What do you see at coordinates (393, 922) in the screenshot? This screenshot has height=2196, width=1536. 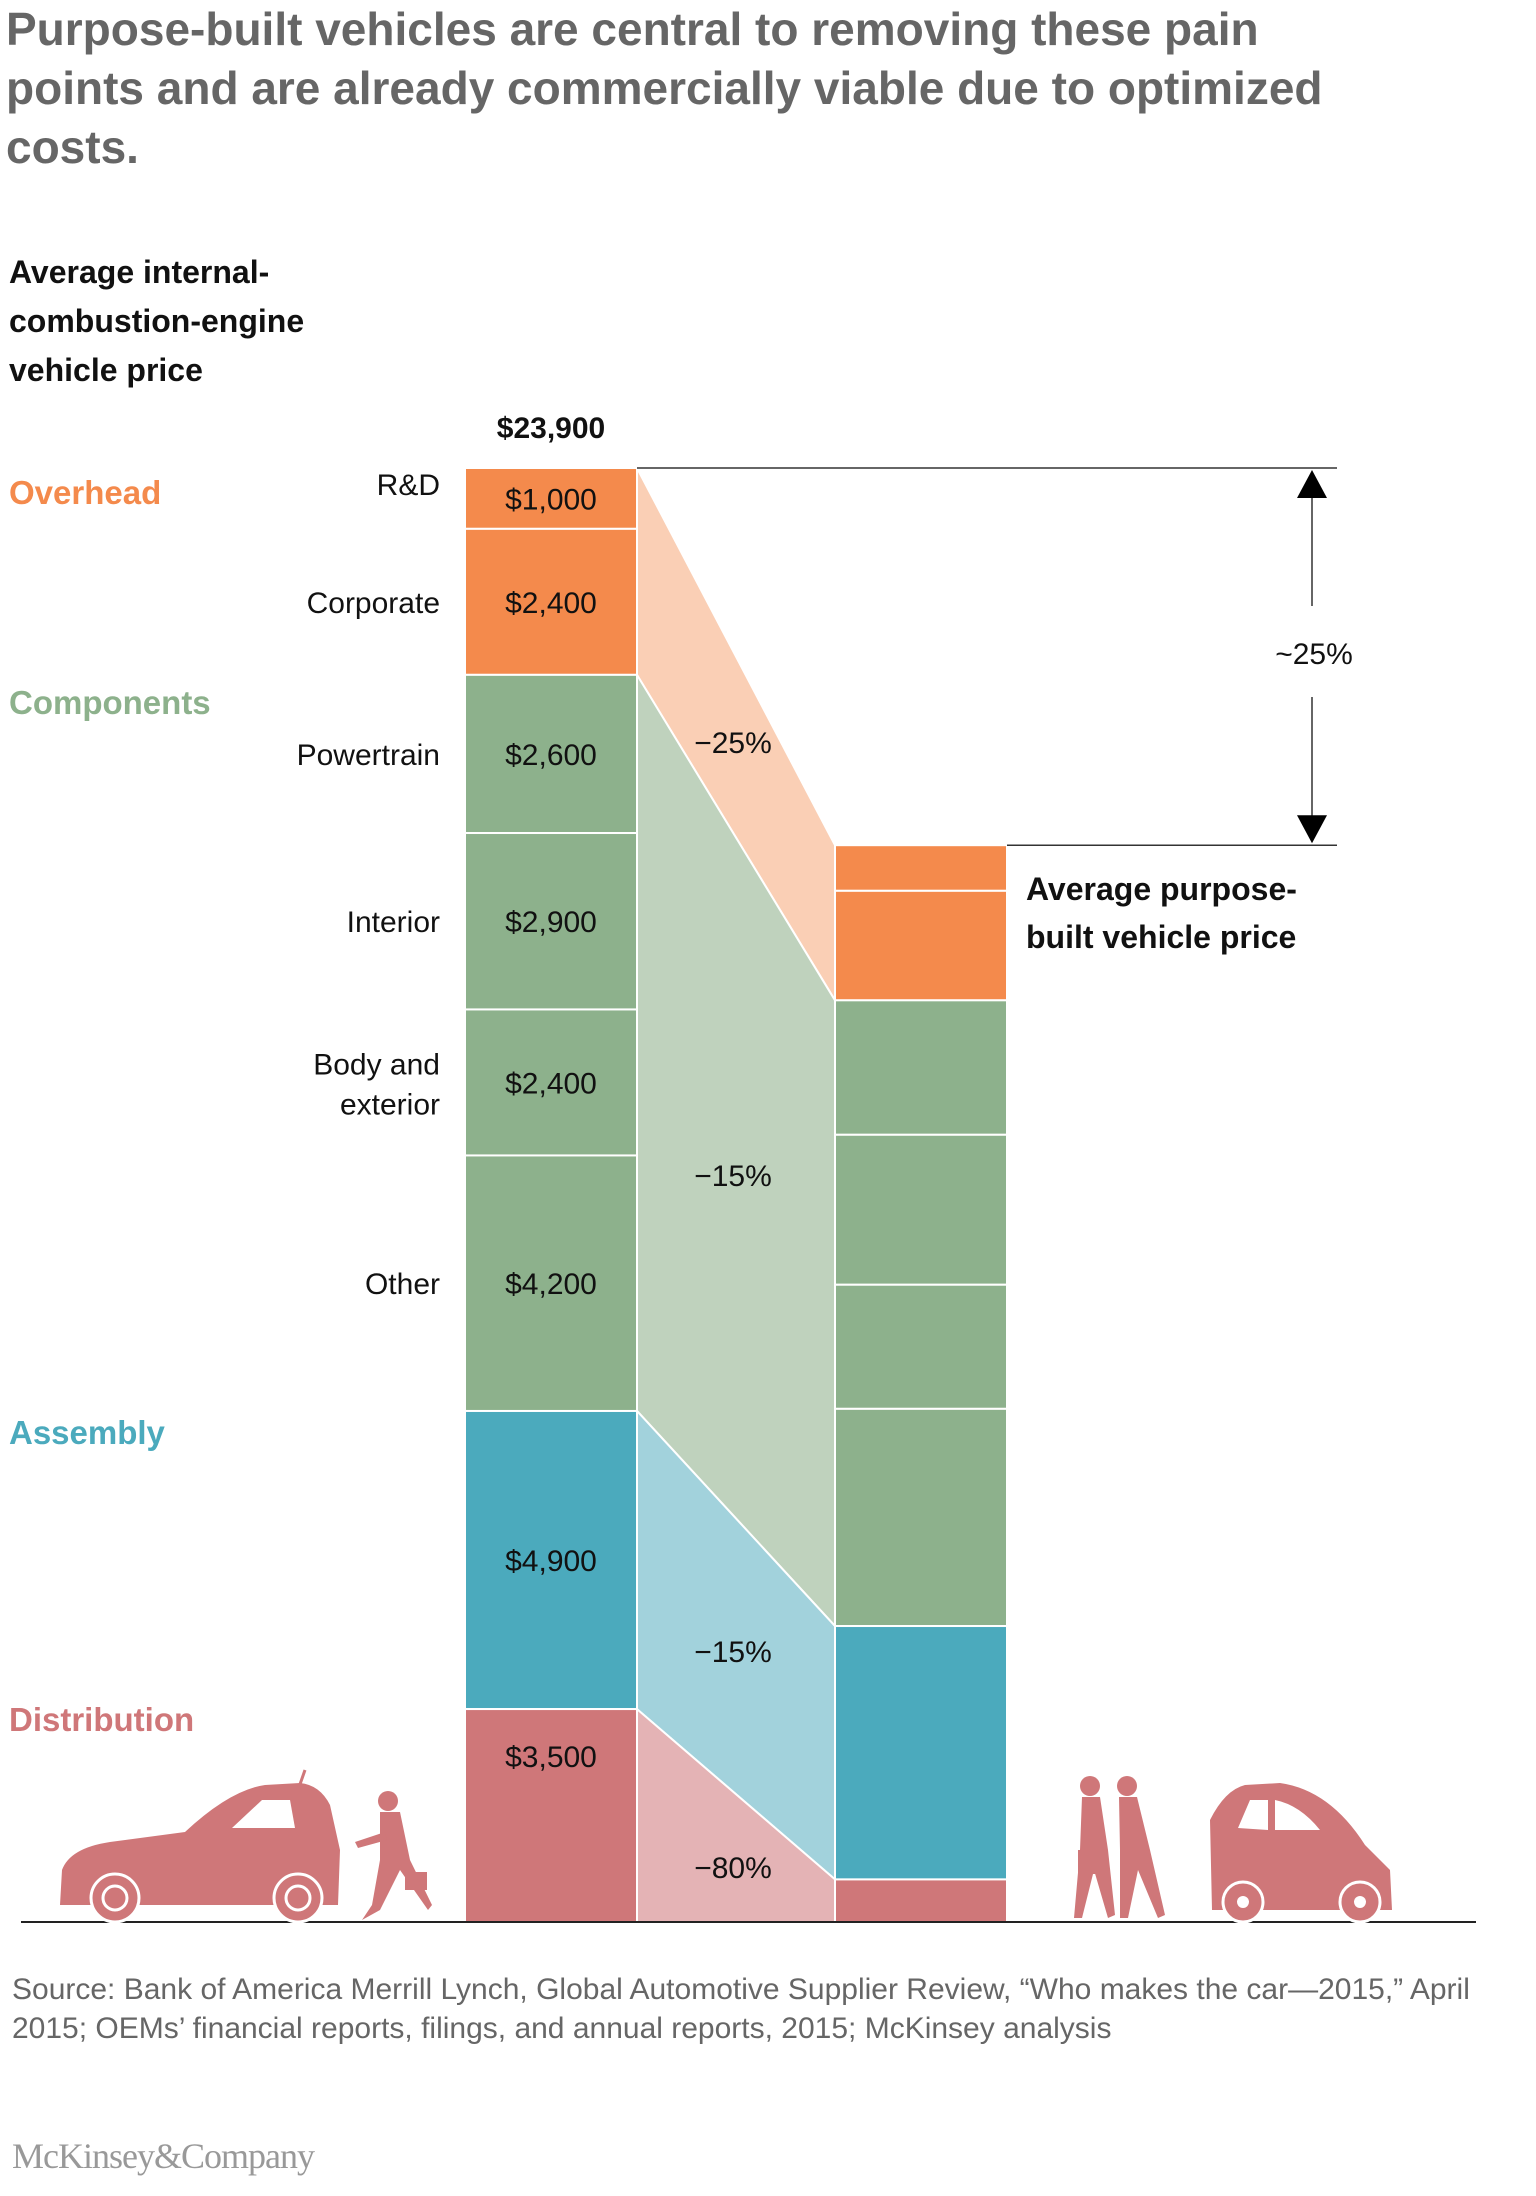 I see `segment-name-label: Interior` at bounding box center [393, 922].